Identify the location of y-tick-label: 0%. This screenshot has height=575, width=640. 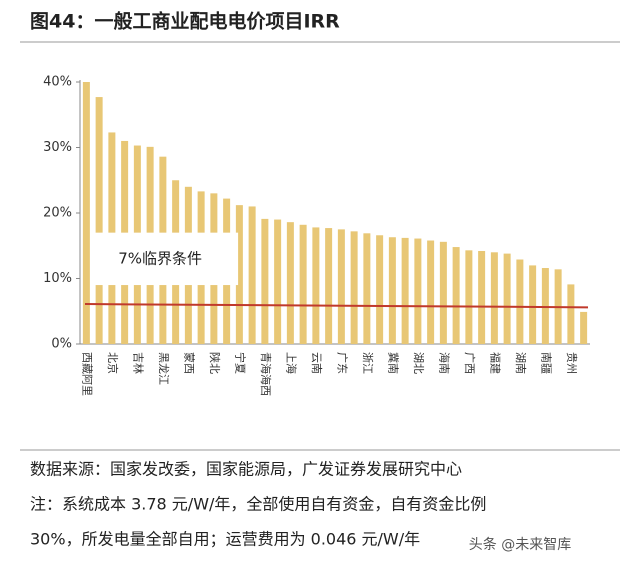
(61, 344).